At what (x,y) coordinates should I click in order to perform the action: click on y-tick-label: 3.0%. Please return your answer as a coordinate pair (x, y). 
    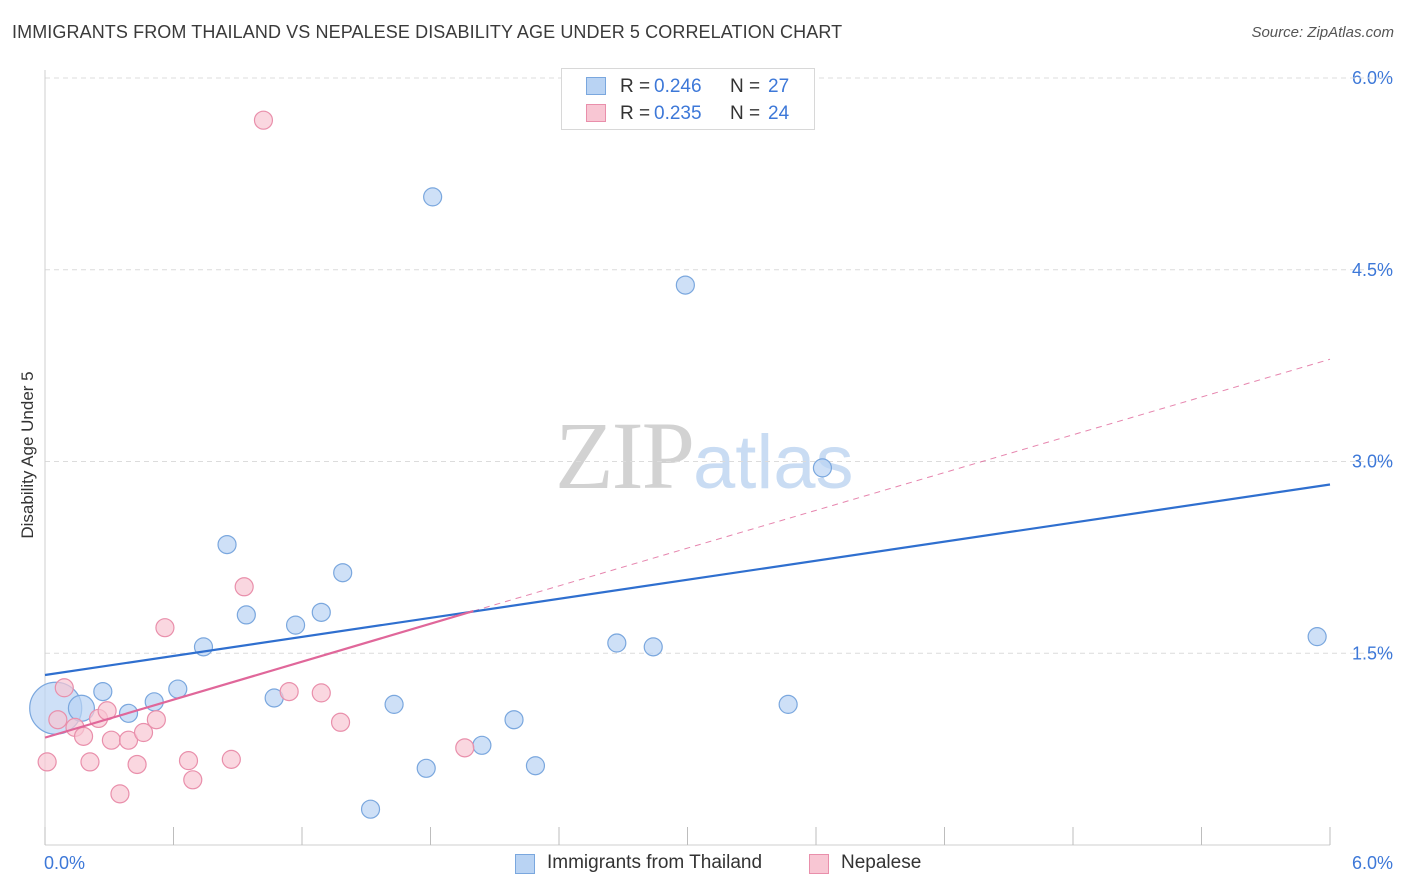
    Looking at the image, I should click on (1372, 462).